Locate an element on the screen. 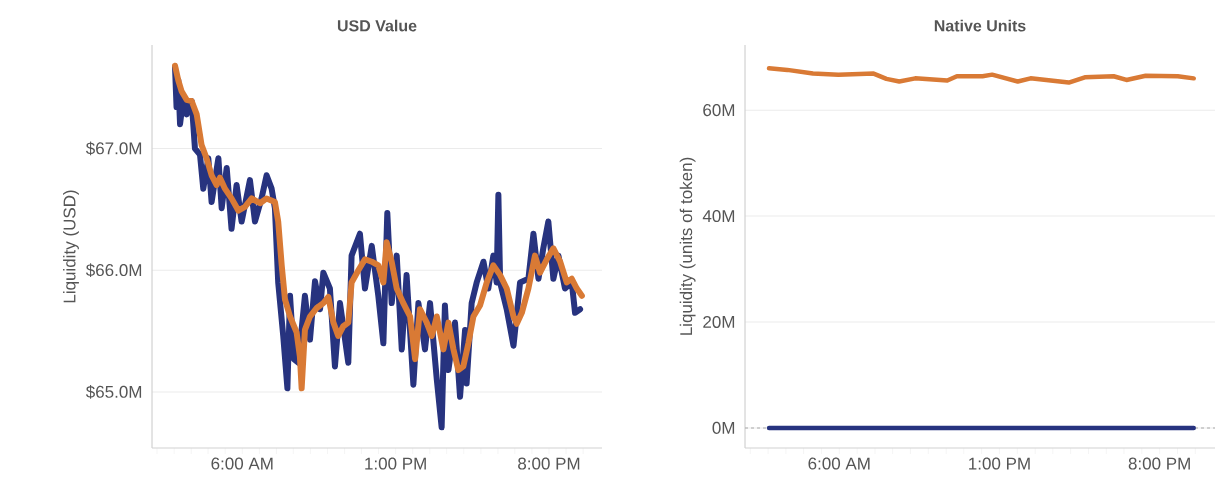  y-tick-label: 20M is located at coordinates (719, 321).